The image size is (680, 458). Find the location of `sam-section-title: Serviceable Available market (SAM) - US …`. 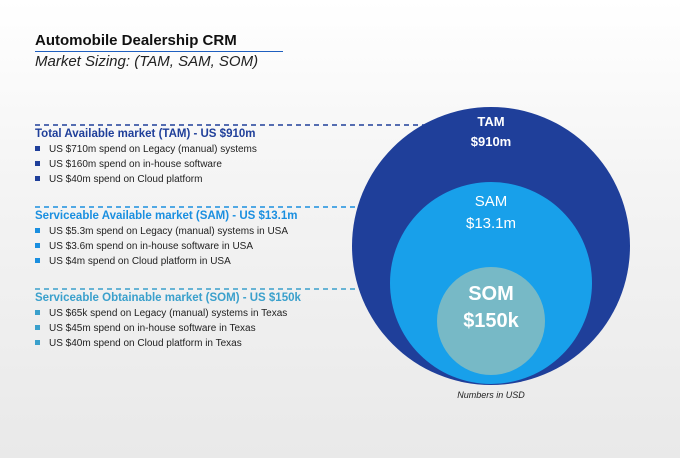

sam-section-title: Serviceable Available market (SAM) - US … is located at coordinates (166, 216).